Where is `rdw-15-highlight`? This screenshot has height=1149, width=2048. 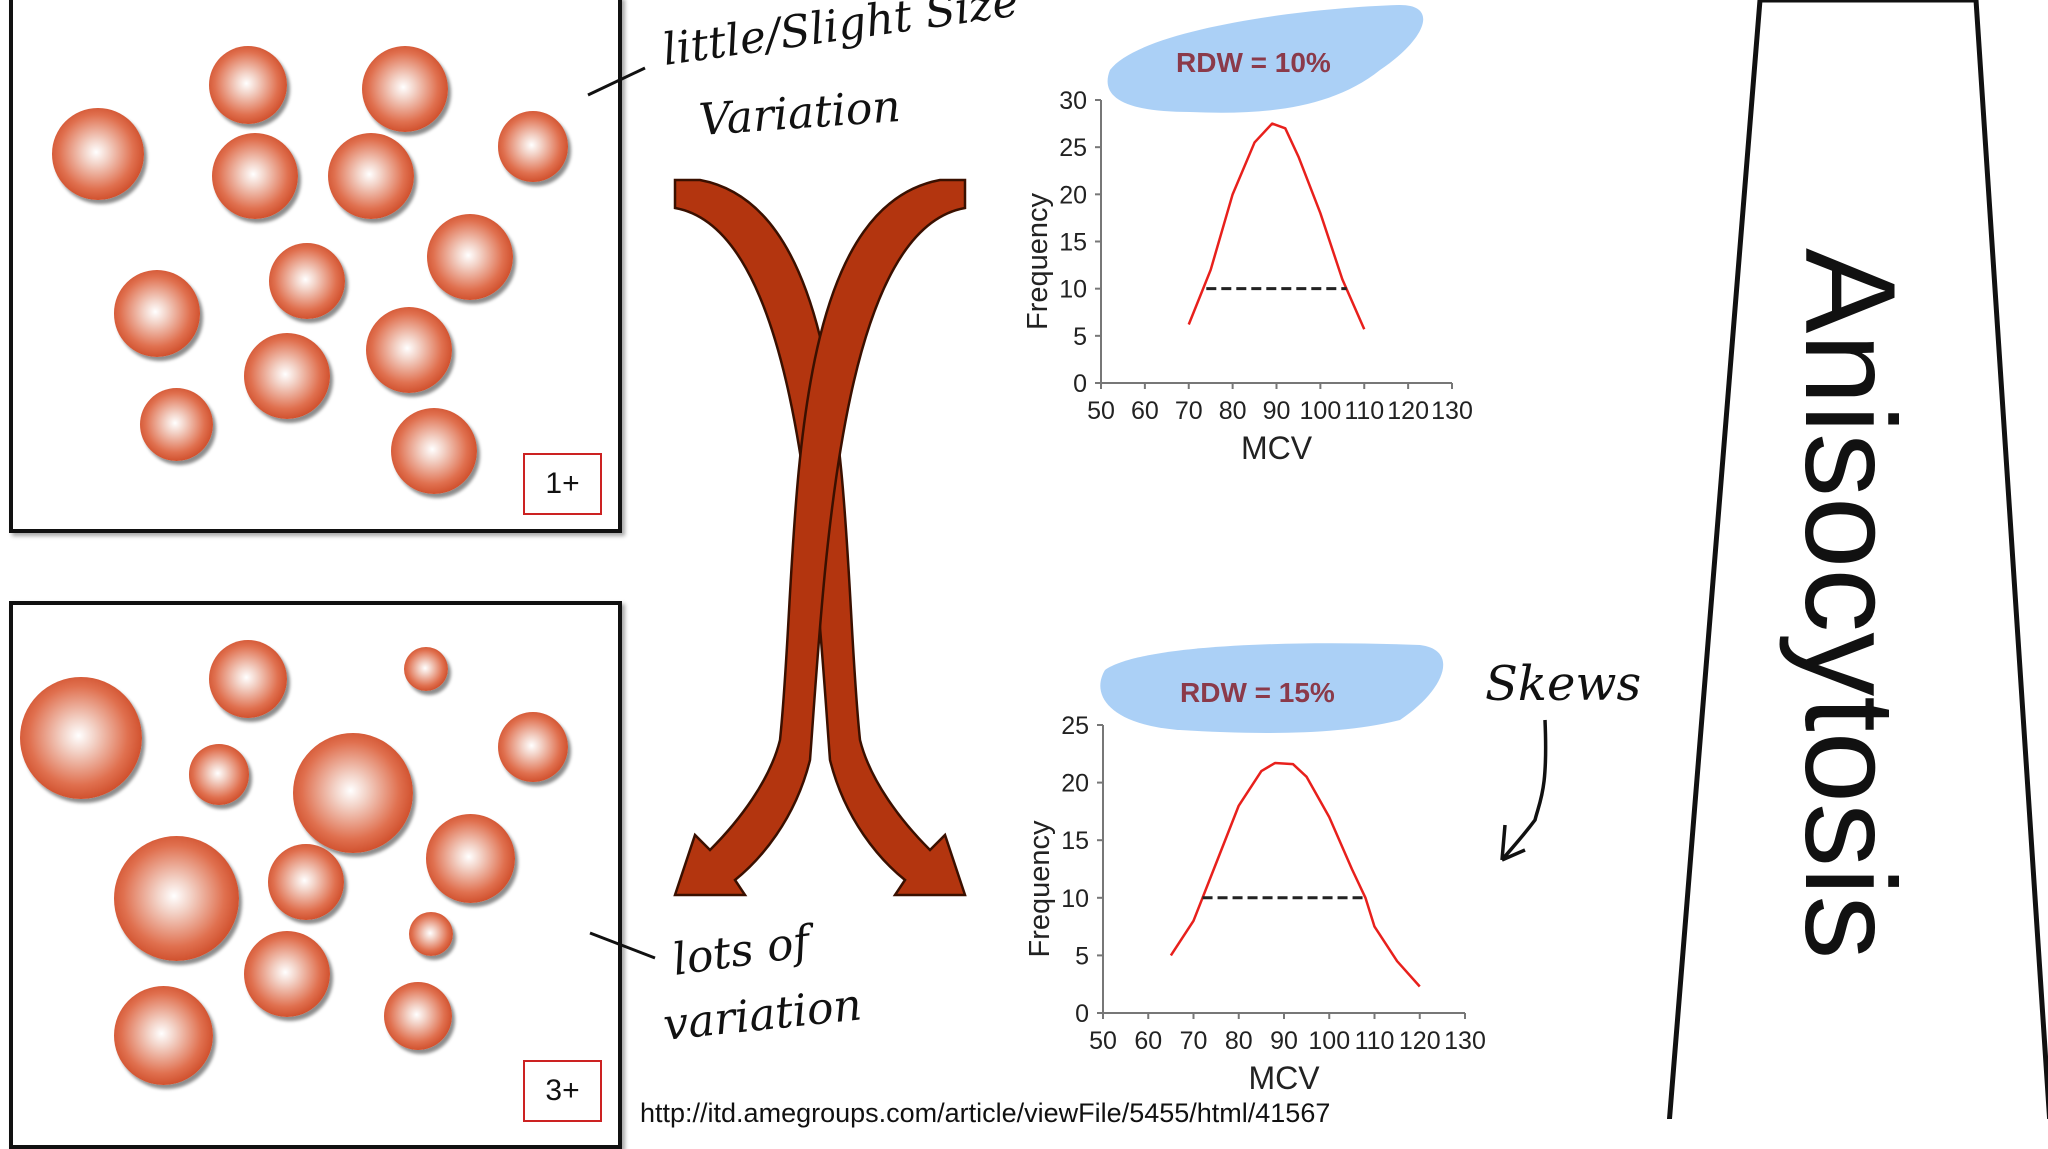
rdw-15-highlight is located at coordinates (1272, 688).